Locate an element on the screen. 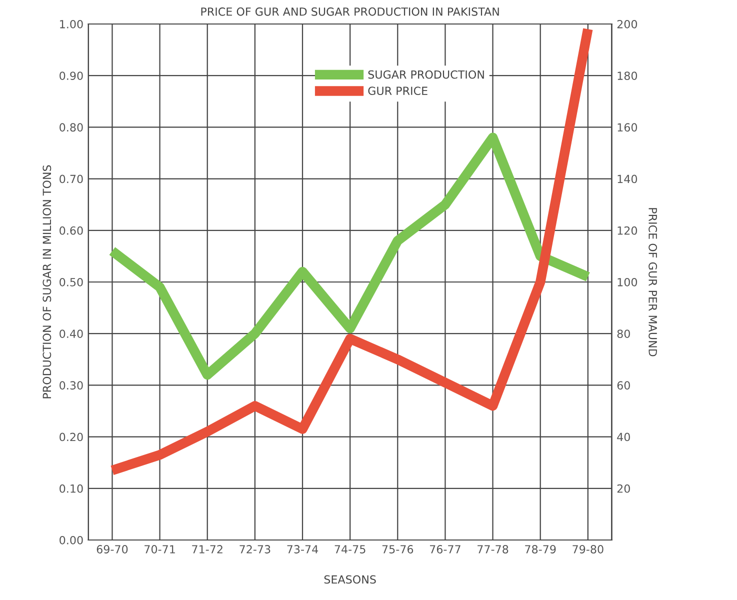  y2-tick-label: 120 is located at coordinates (628, 230).